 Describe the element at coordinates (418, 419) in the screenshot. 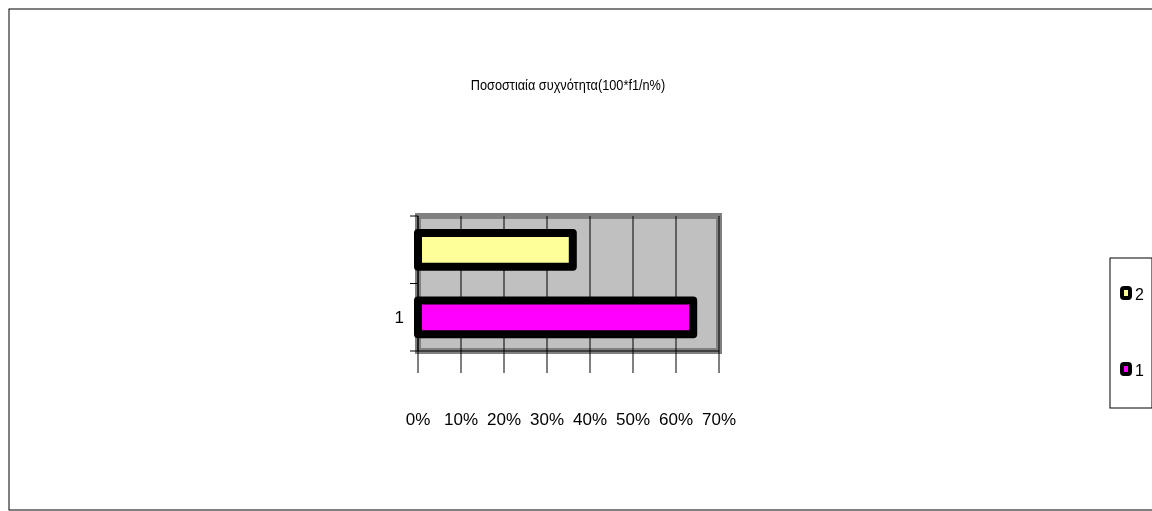

I see `x-tick-label: 0%` at that location.